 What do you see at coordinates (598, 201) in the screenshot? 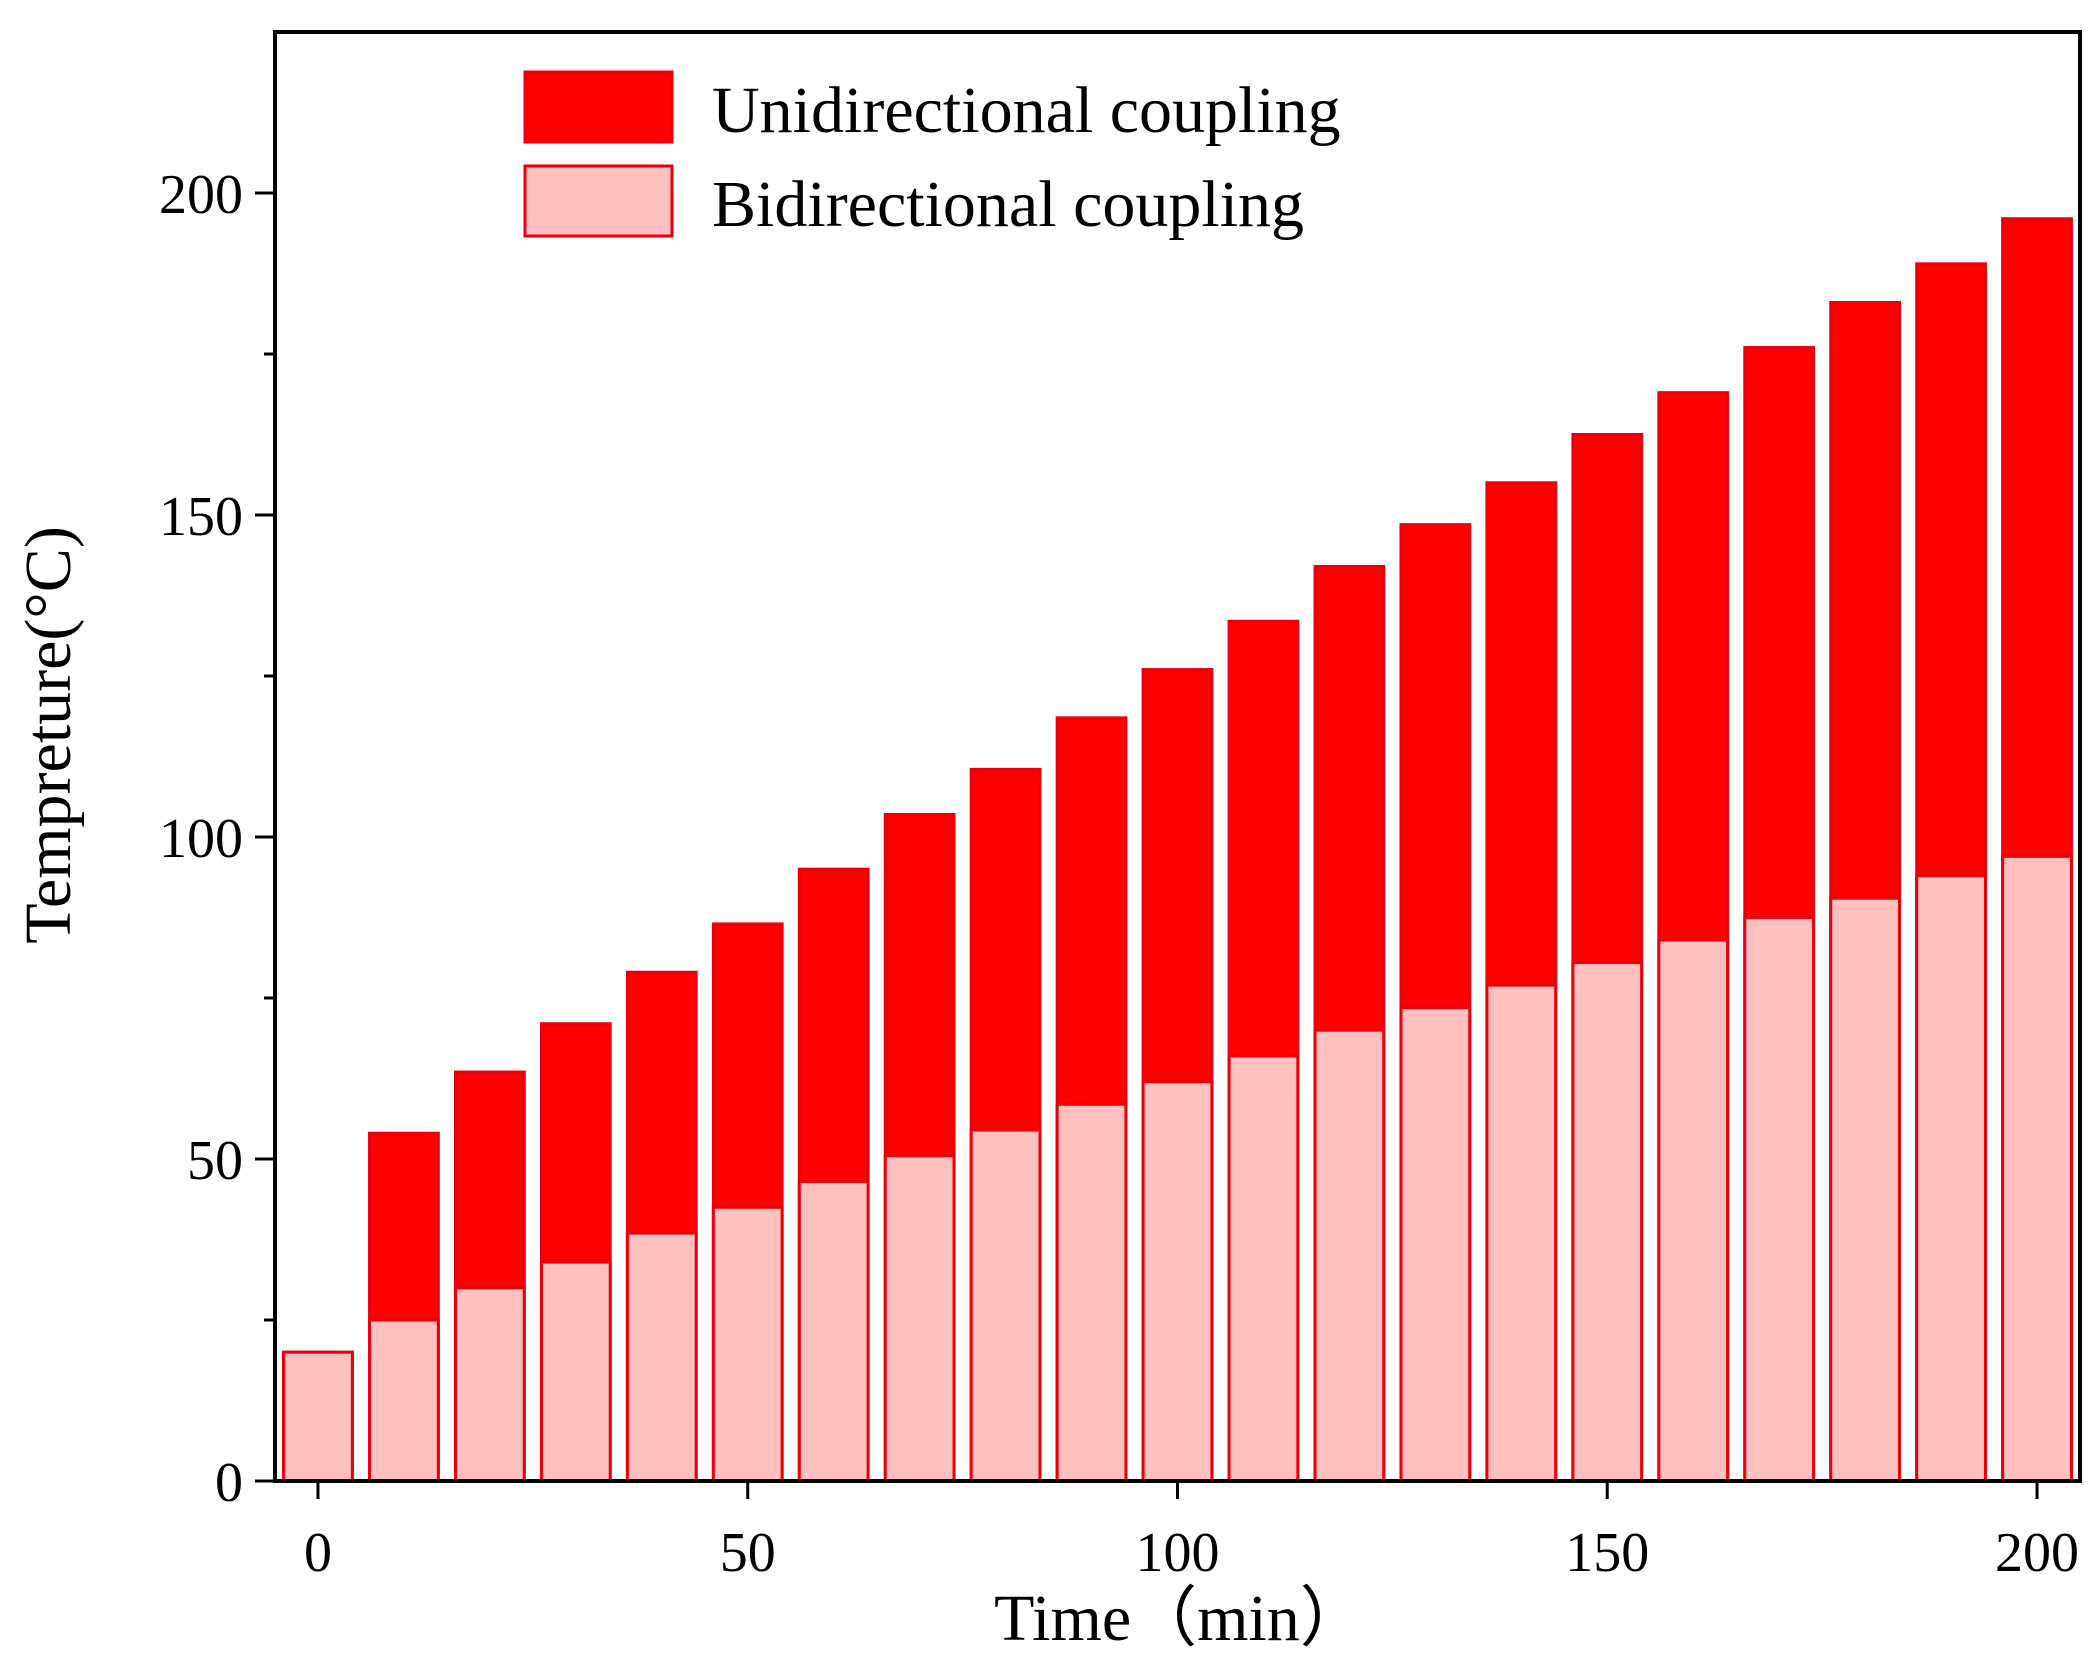
I see `legend-swatch-bidirectional` at bounding box center [598, 201].